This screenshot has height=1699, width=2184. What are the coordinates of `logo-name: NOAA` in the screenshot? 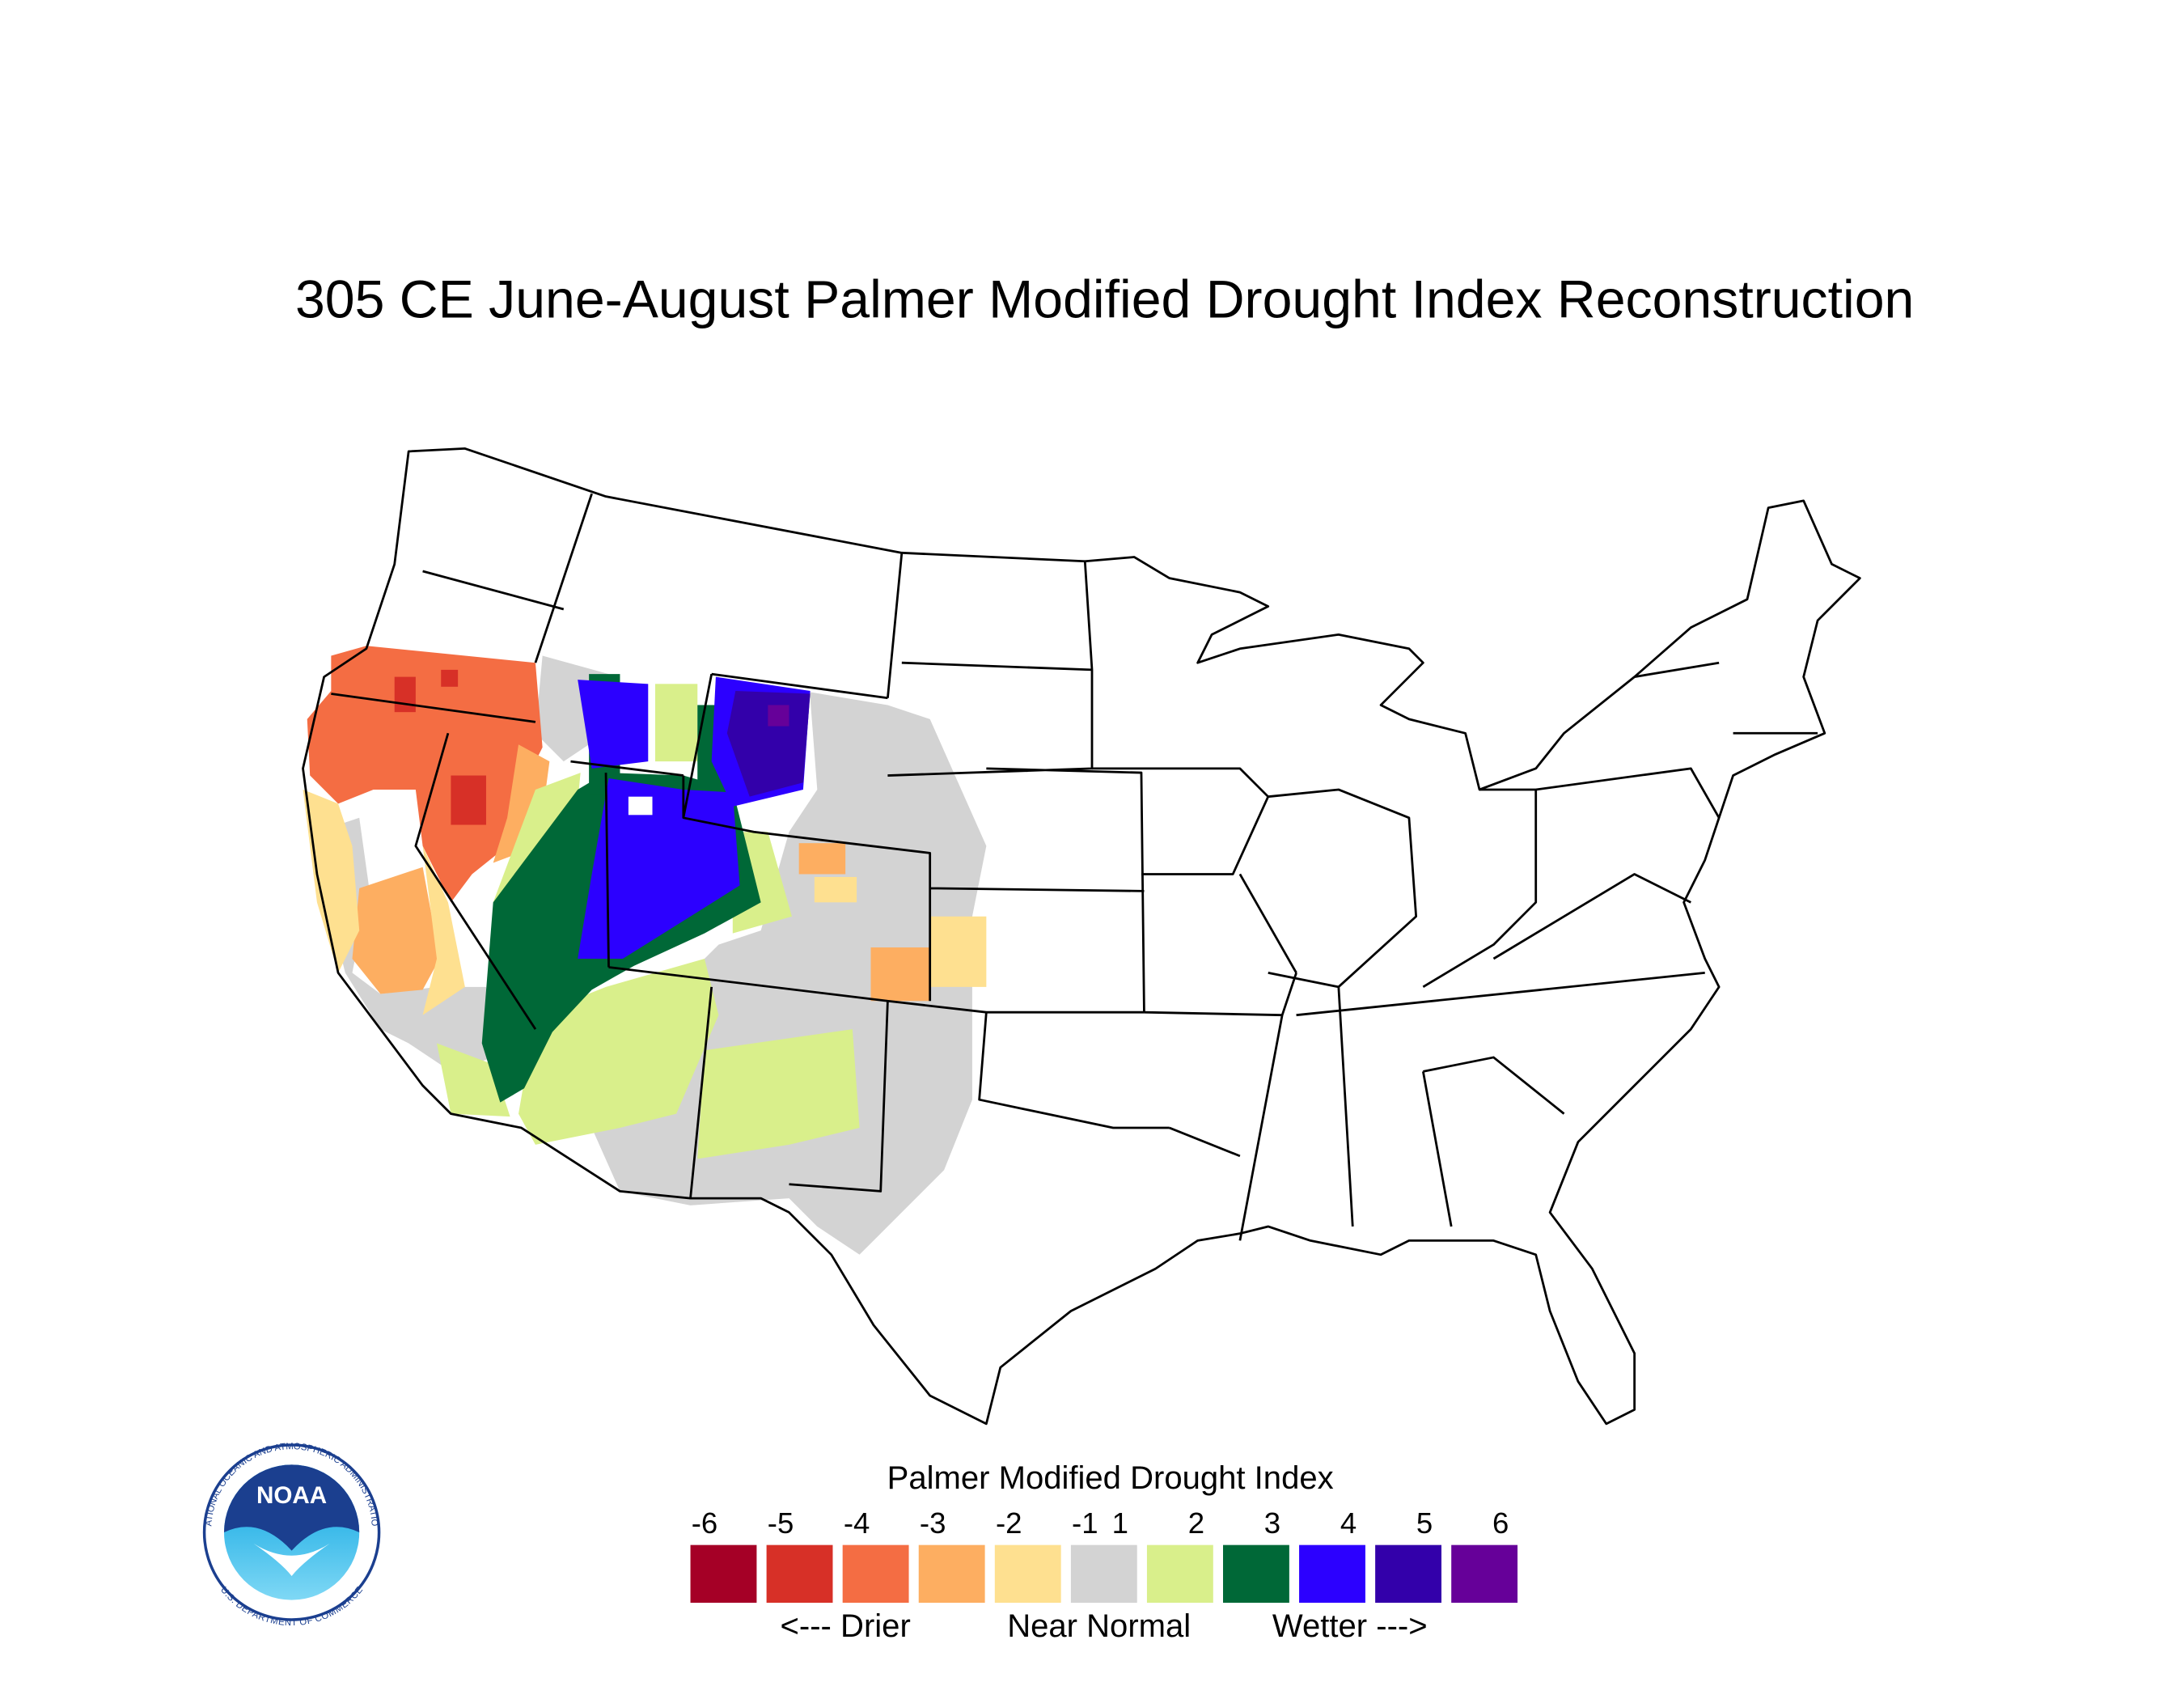 It's located at (291, 1495).